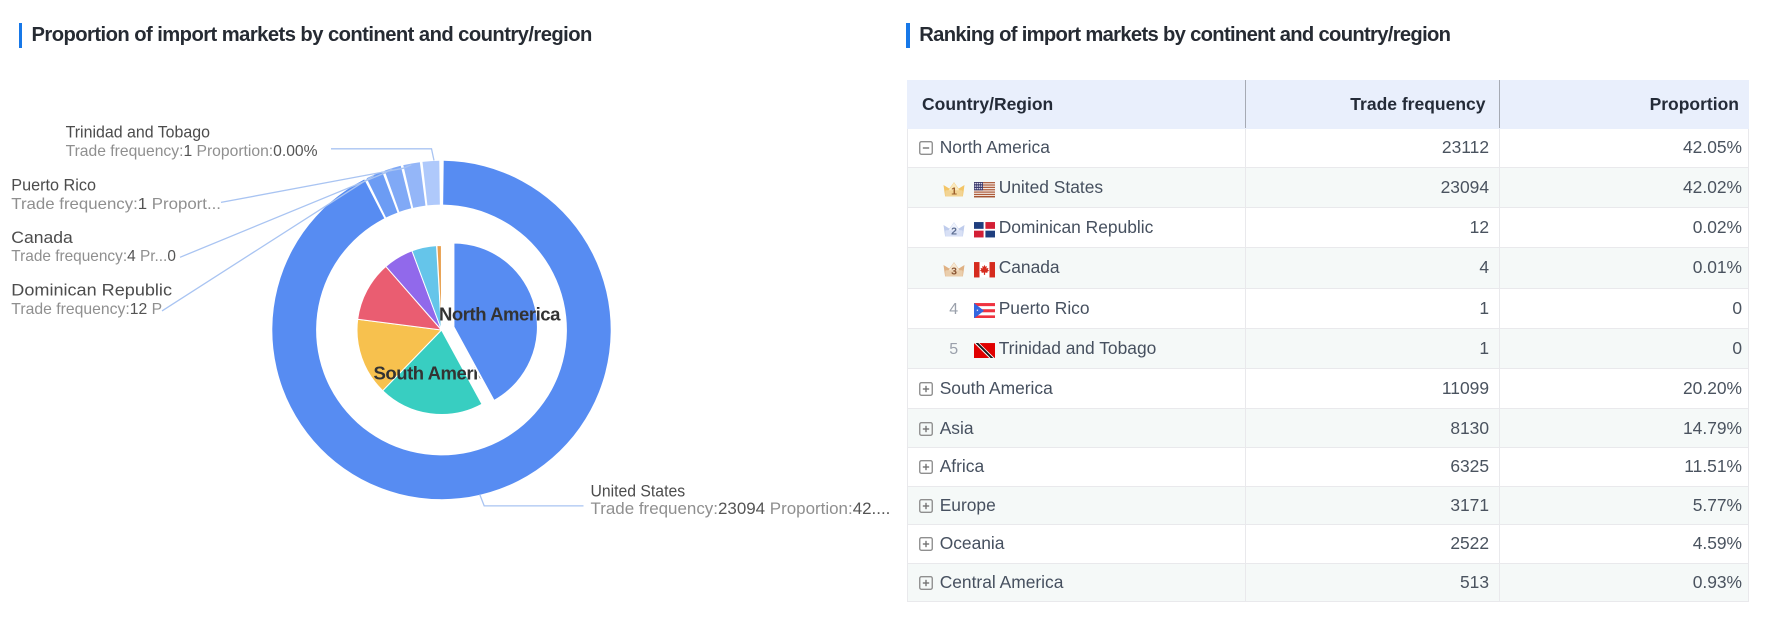 Image resolution: width=1766 pixels, height=624 pixels. Describe the element at coordinates (954, 271) in the screenshot. I see `svg-text: 3` at that location.